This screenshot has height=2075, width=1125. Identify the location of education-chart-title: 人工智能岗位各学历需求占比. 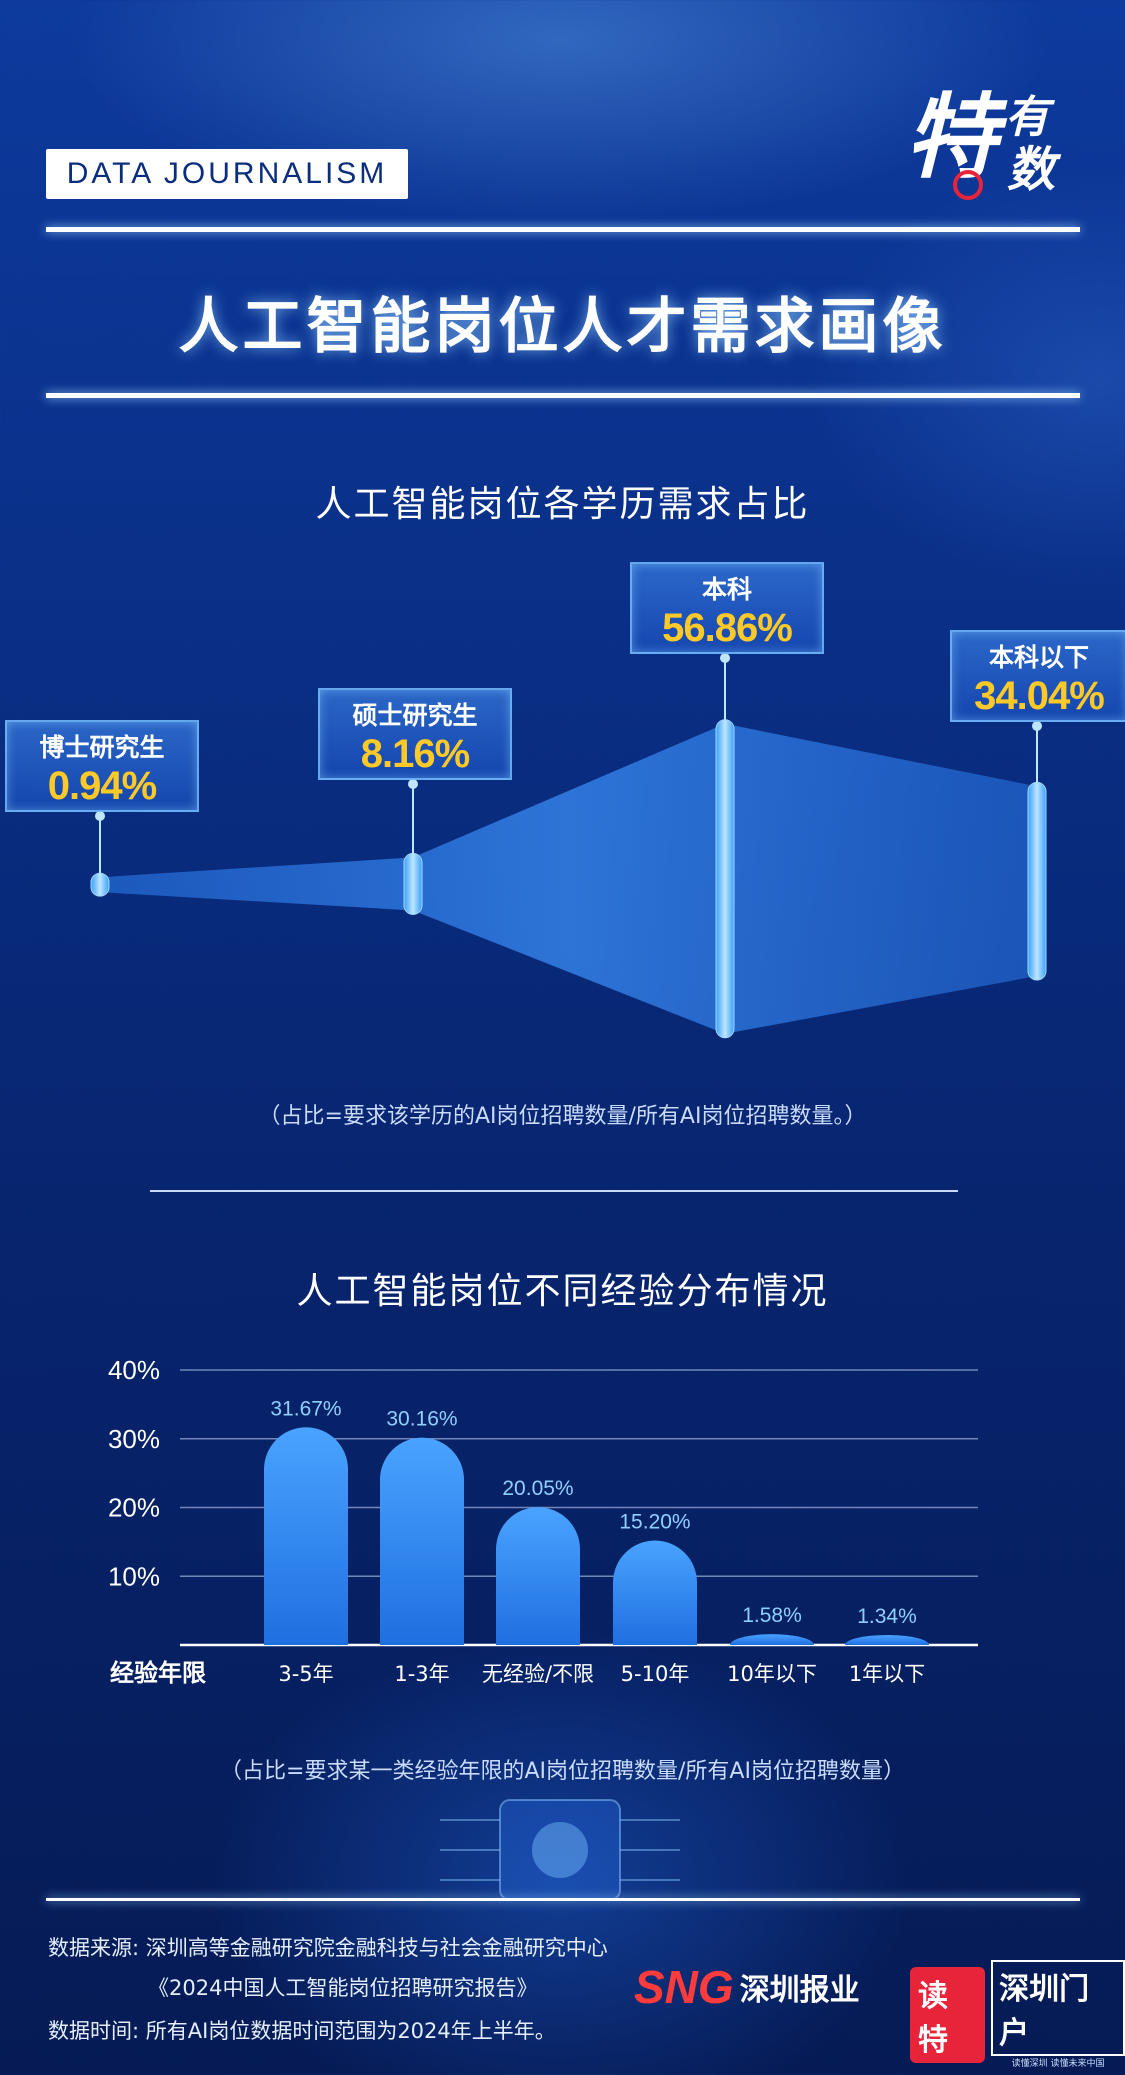
(562, 504).